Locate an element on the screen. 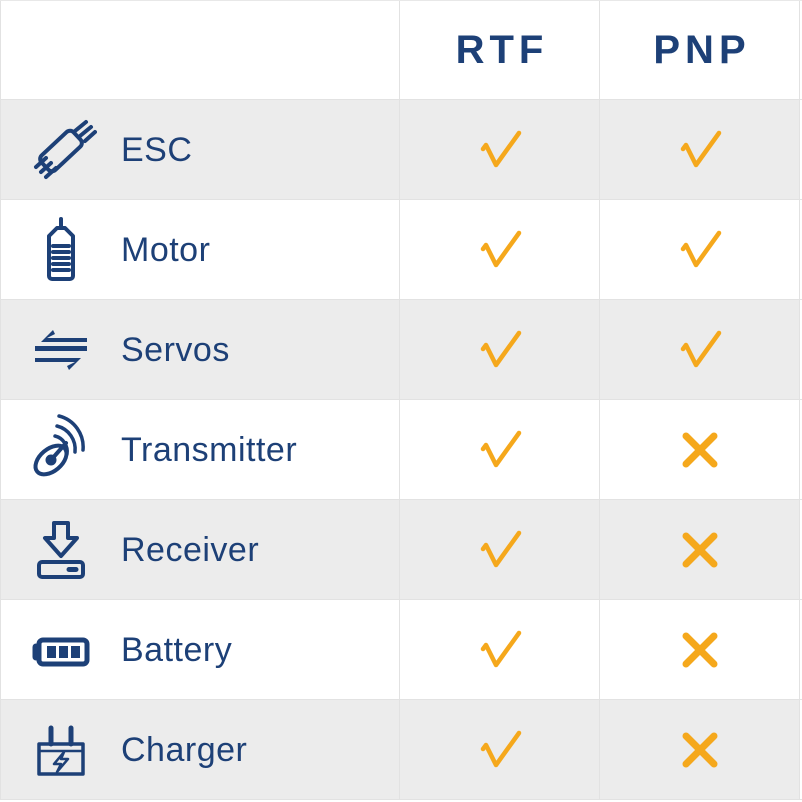  cell-pnp-transmitter is located at coordinates (700, 449).